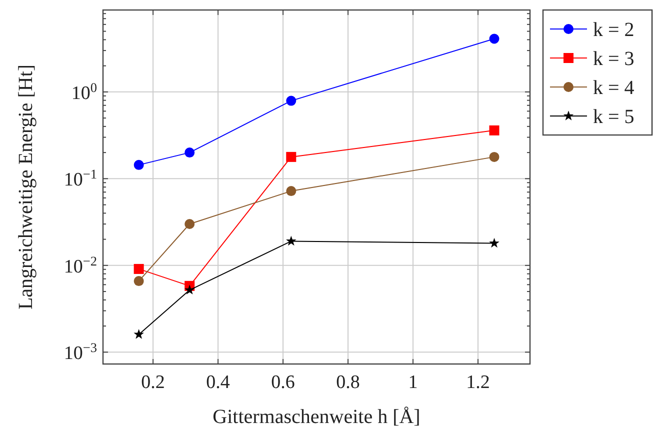 The width and height of the screenshot is (653, 435). What do you see at coordinates (613, 30) in the screenshot?
I see `legend-label: k = 2` at bounding box center [613, 30].